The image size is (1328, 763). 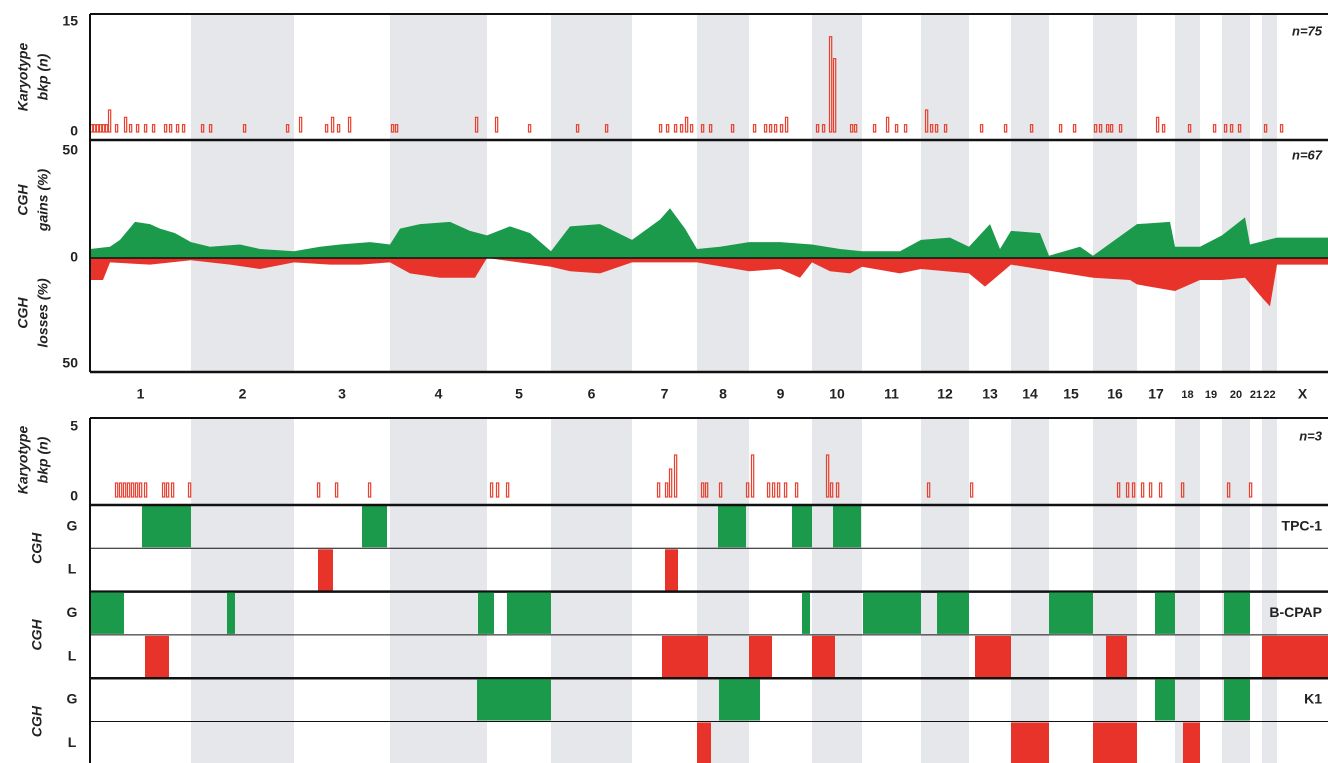 I want to click on chromosome-label: 21, so click(x=1256, y=395).